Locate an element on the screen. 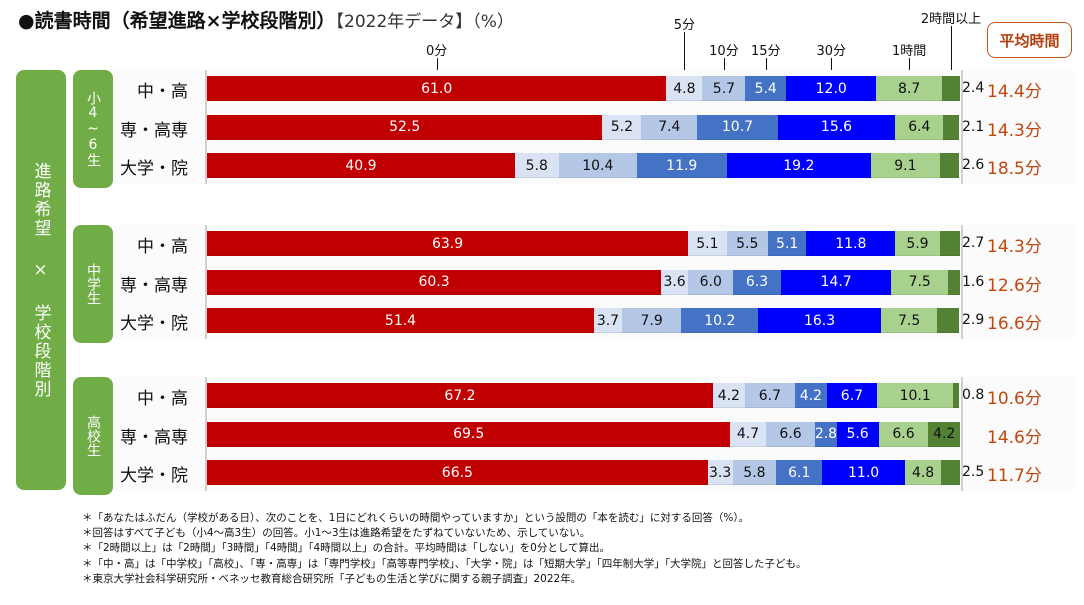  data-label: 2.1 is located at coordinates (973, 126).